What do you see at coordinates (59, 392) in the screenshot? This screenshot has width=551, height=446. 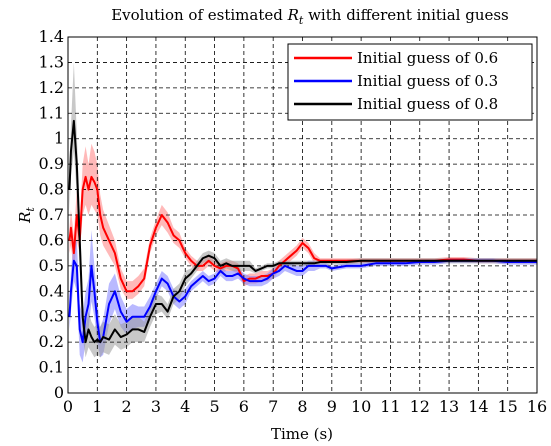 I see `y-tick-label: 0` at bounding box center [59, 392].